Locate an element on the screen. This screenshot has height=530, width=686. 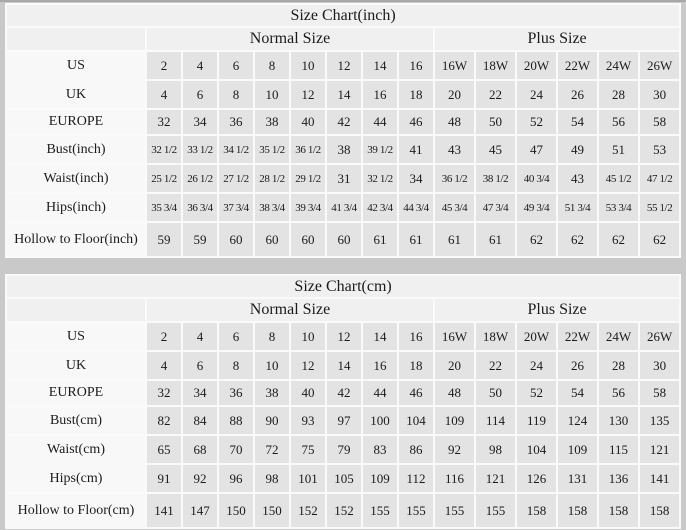
size-cell: 31 is located at coordinates (344, 178).